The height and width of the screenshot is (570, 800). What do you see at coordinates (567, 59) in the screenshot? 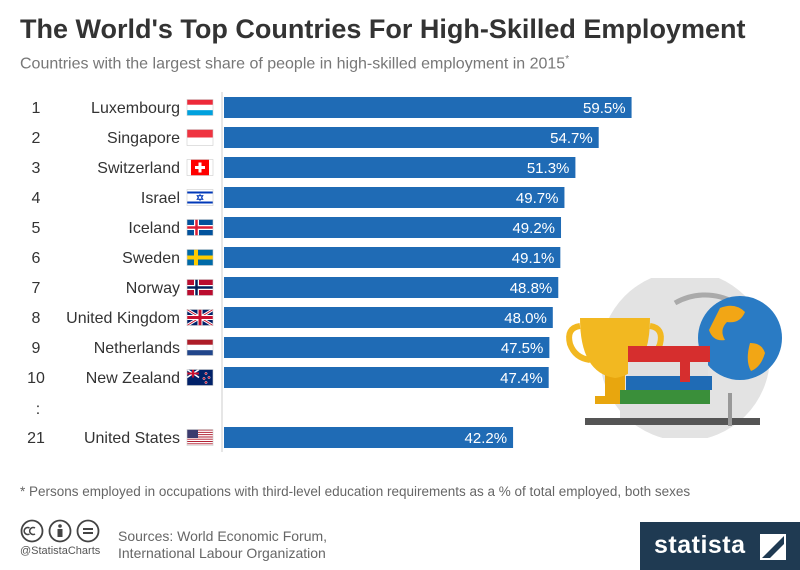
I see `subtitle-footnote-mark: *` at bounding box center [567, 59].